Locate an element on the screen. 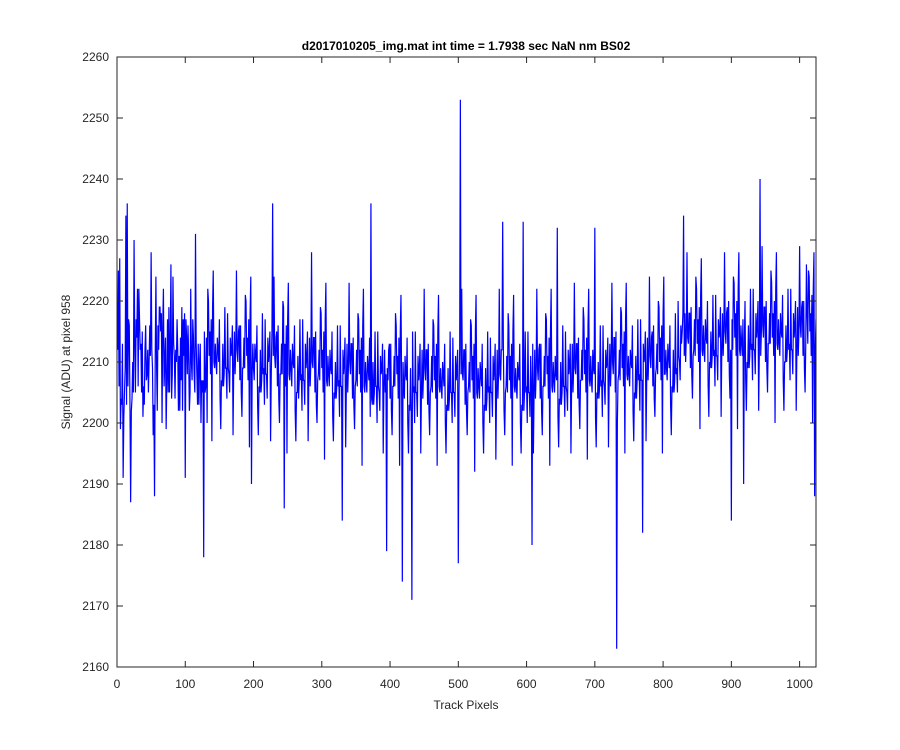 Image resolution: width=900 pixels, height=750 pixels. x-tick-label: 200 is located at coordinates (254, 684).